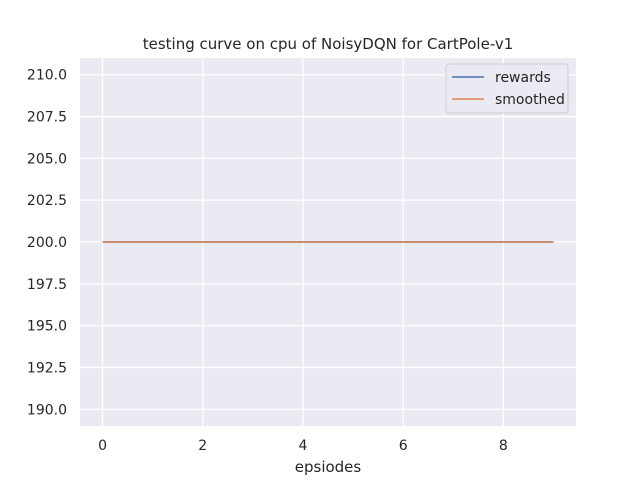 The width and height of the screenshot is (640, 480). I want to click on y-tick-label: 207.5, so click(47, 118).